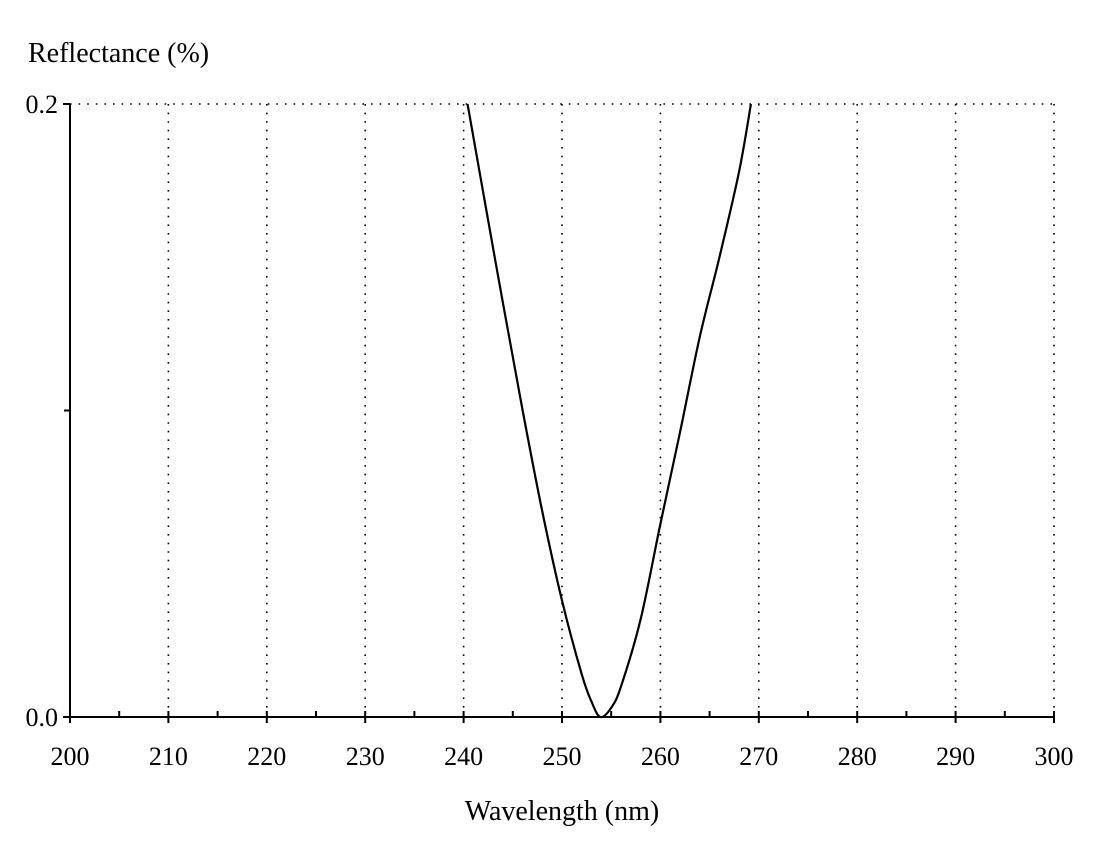  What do you see at coordinates (118, 53) in the screenshot?
I see `y-axis-title: Reflectance (%)` at bounding box center [118, 53].